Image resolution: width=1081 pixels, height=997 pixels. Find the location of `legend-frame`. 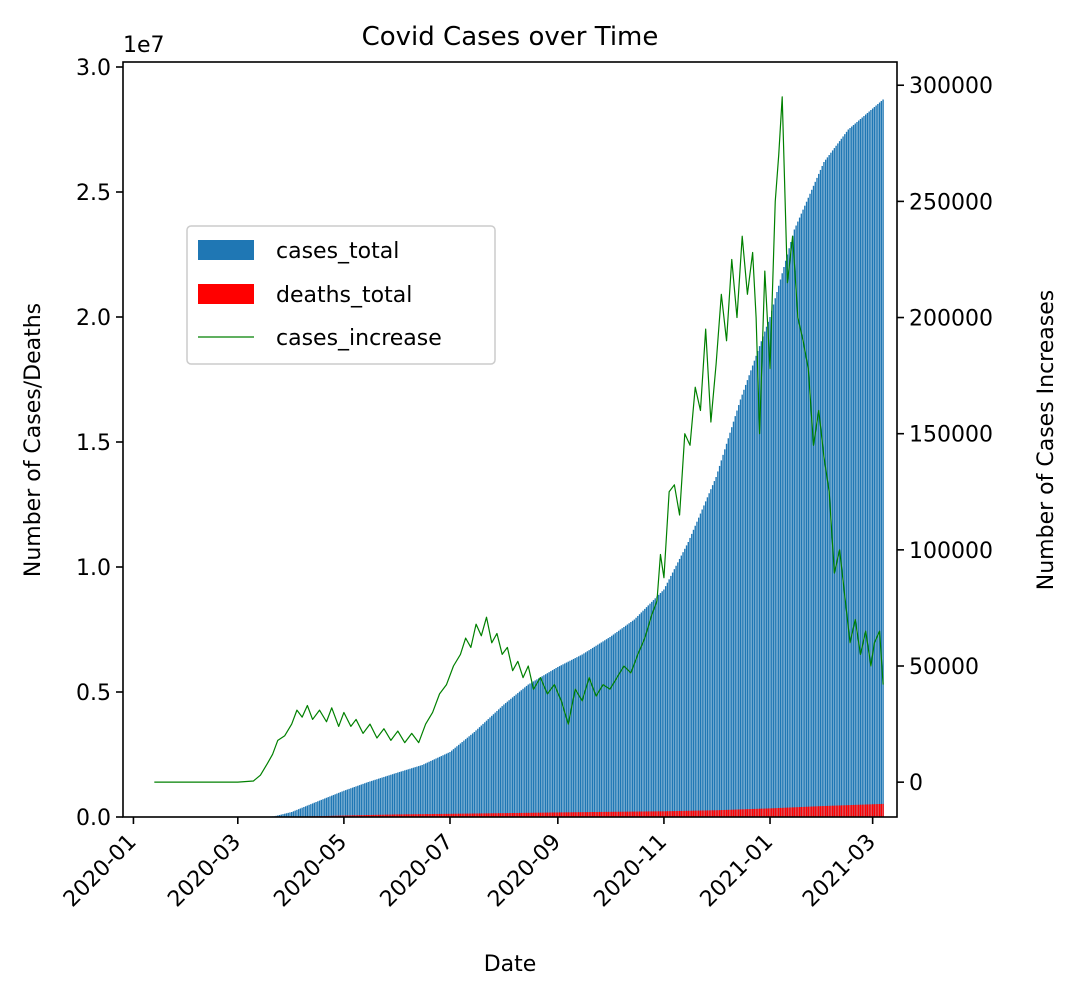

legend-frame is located at coordinates (341, 295).